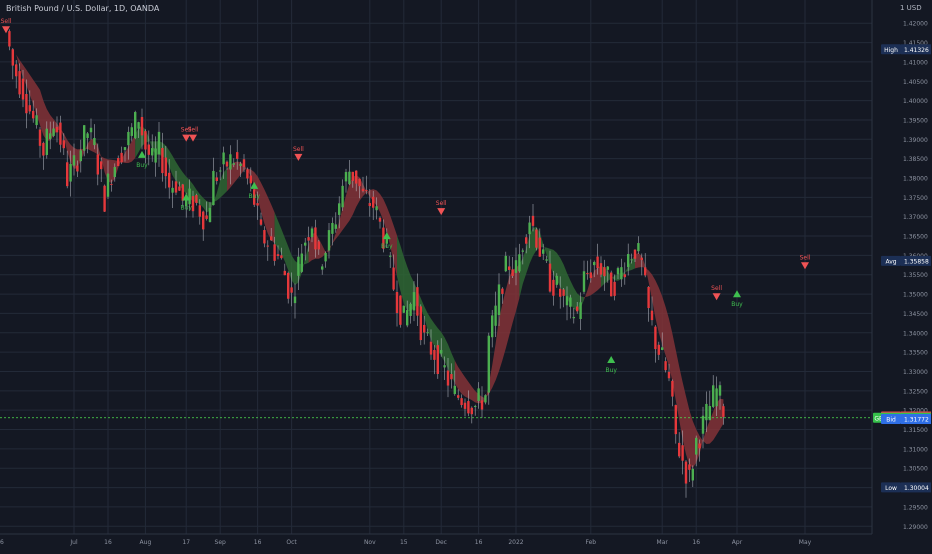 The height and width of the screenshot is (554, 932). I want to click on y-tick-label: 1.31000, so click(915, 449).